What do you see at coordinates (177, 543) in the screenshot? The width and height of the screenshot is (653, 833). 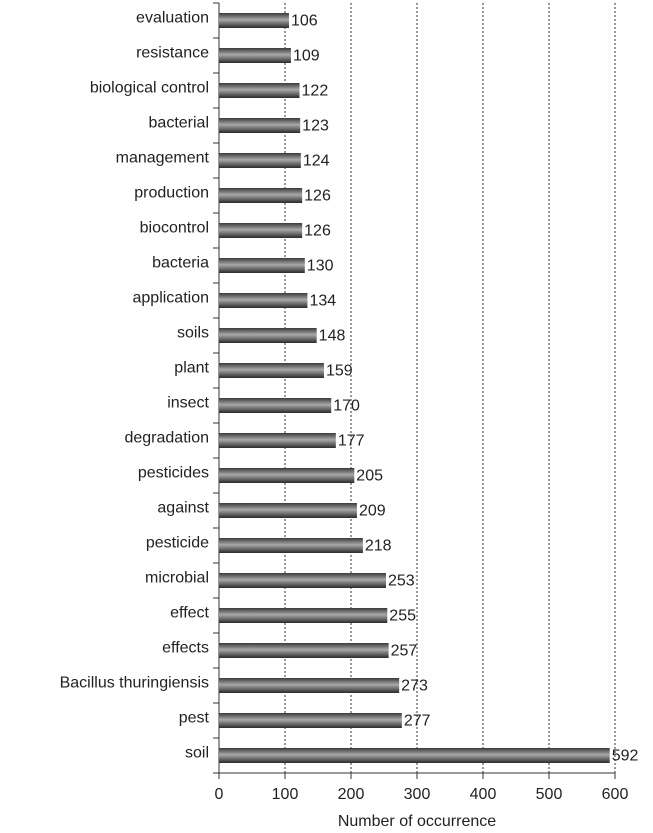 I see `y-tick-label: pesticide` at bounding box center [177, 543].